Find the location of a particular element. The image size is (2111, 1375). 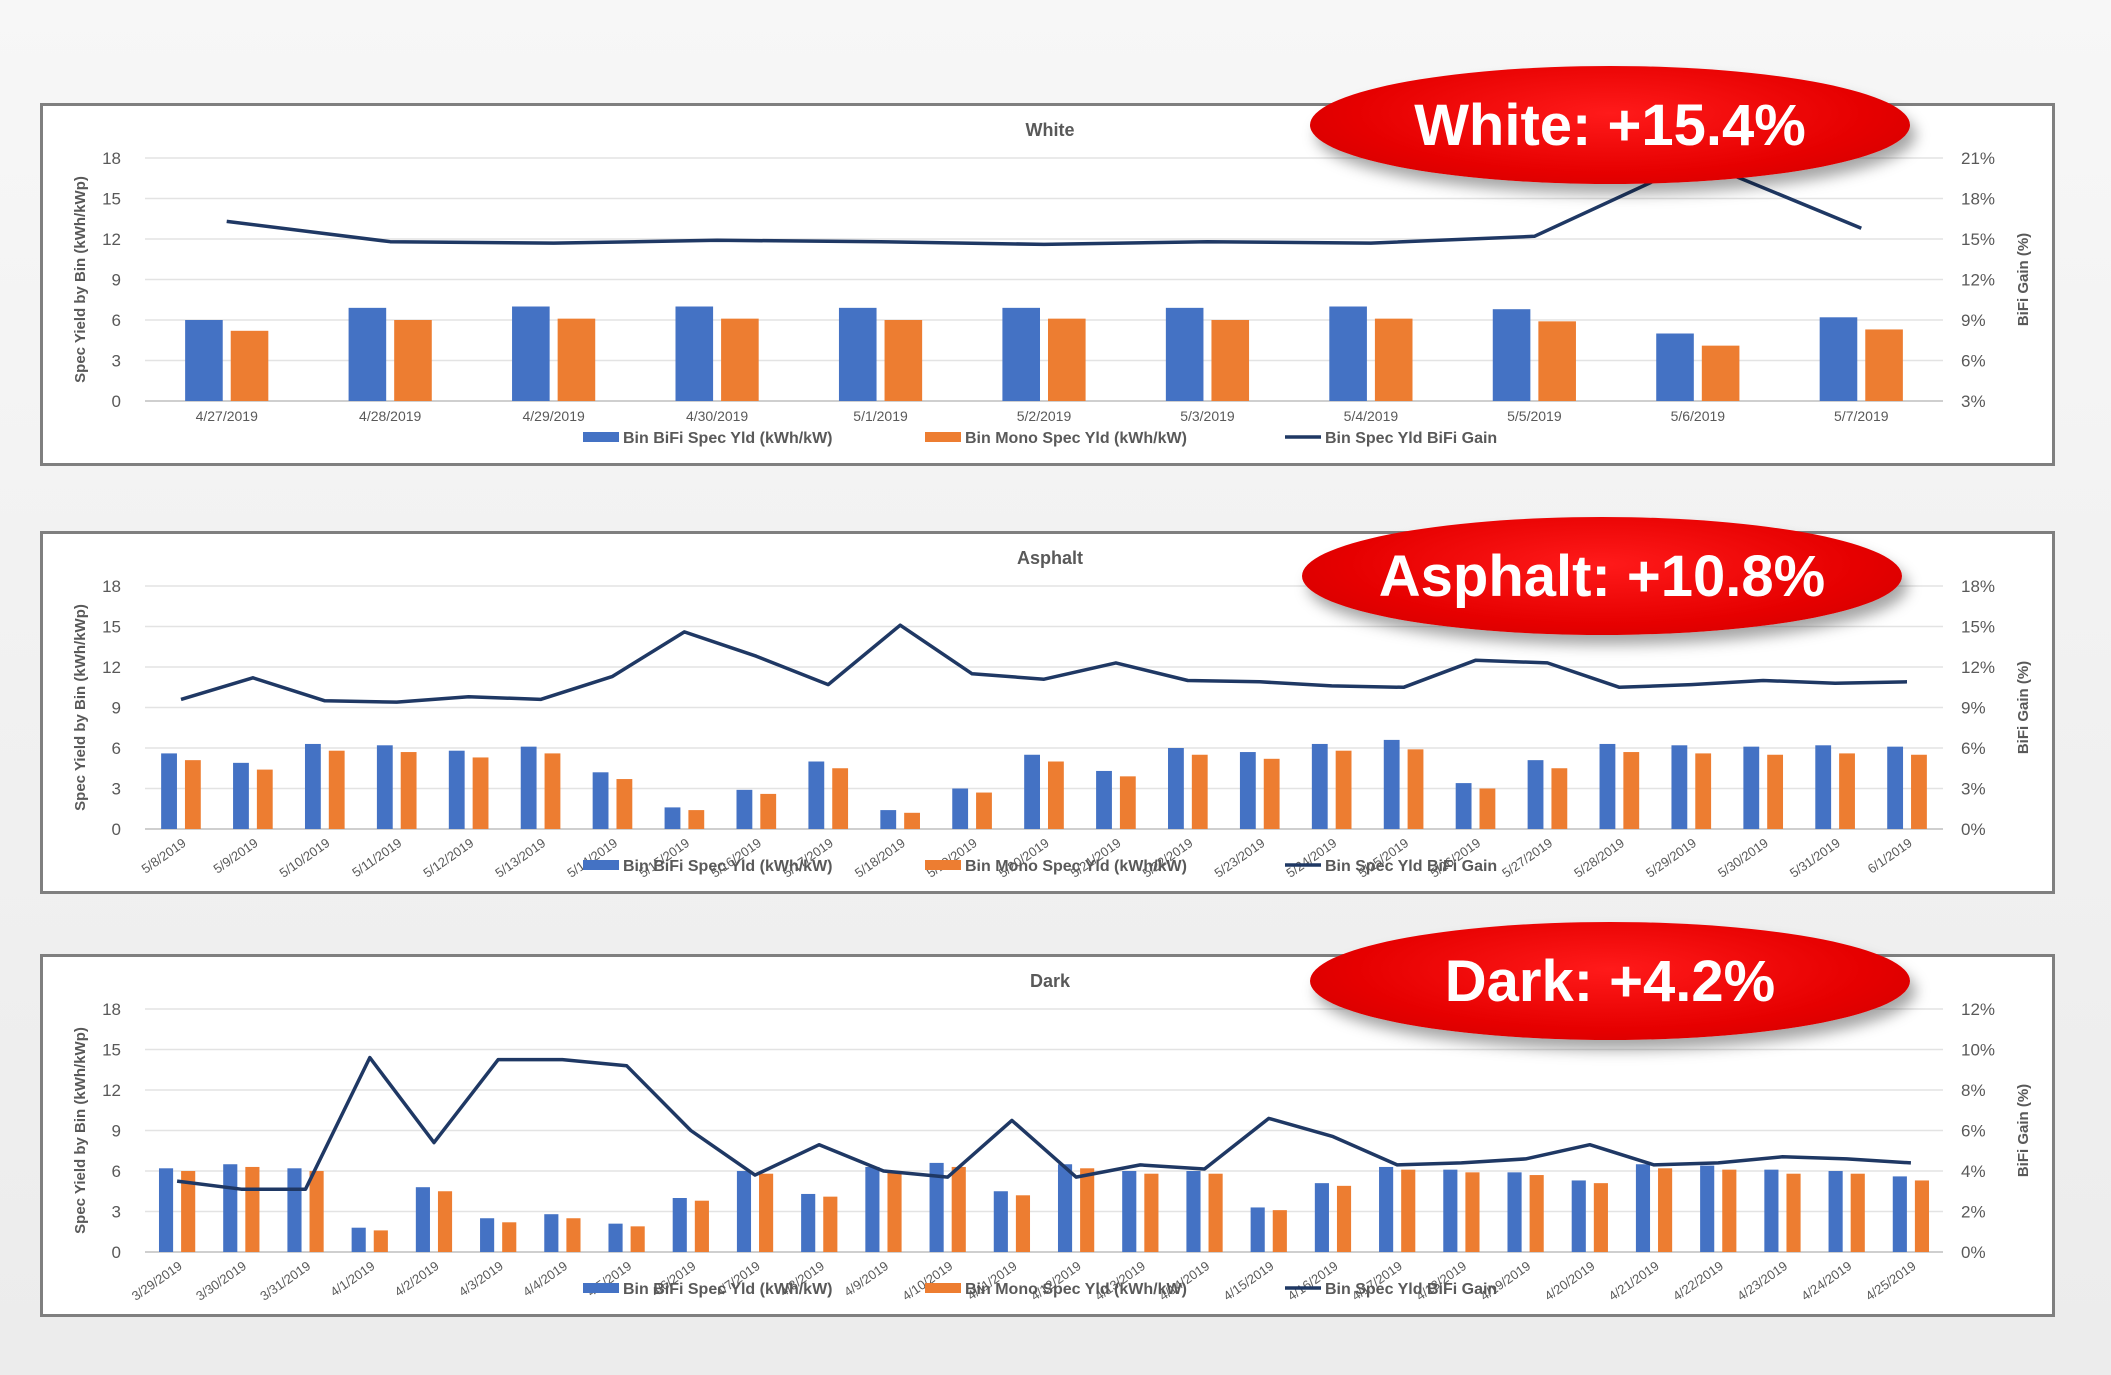

c1-y2-tick-label: 15% is located at coordinates (1978, 627).